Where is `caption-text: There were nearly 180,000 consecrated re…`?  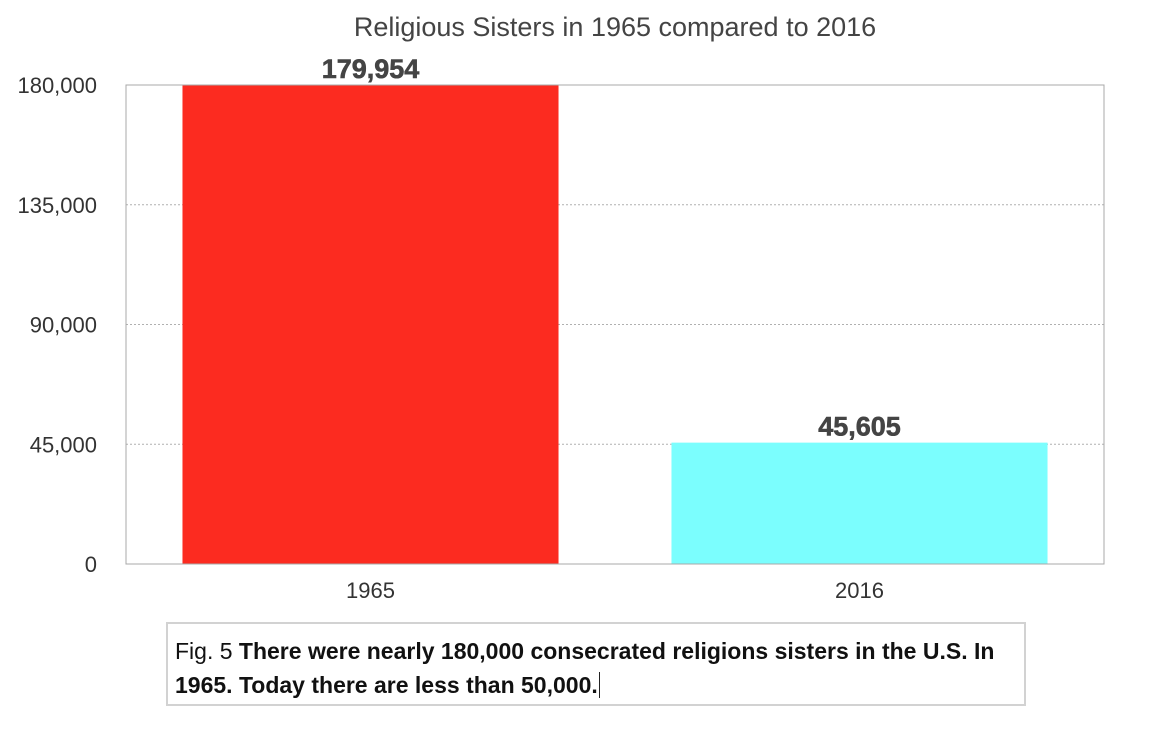
caption-text: There were nearly 180,000 consecrated re… is located at coordinates (585, 668).